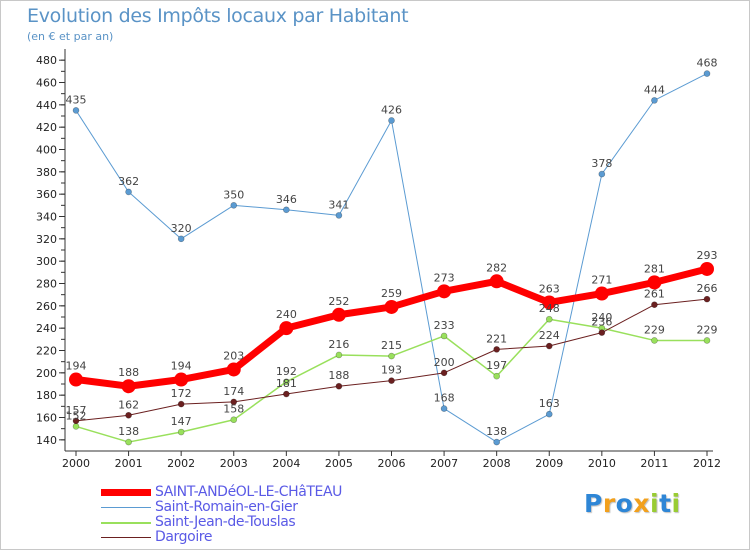  What do you see at coordinates (601, 317) in the screenshot?
I see `data-label: 240` at bounding box center [601, 317].